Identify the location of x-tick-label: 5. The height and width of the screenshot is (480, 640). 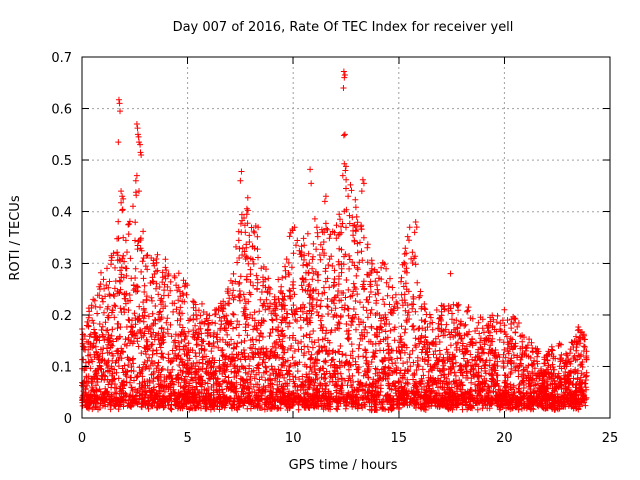
(187, 438).